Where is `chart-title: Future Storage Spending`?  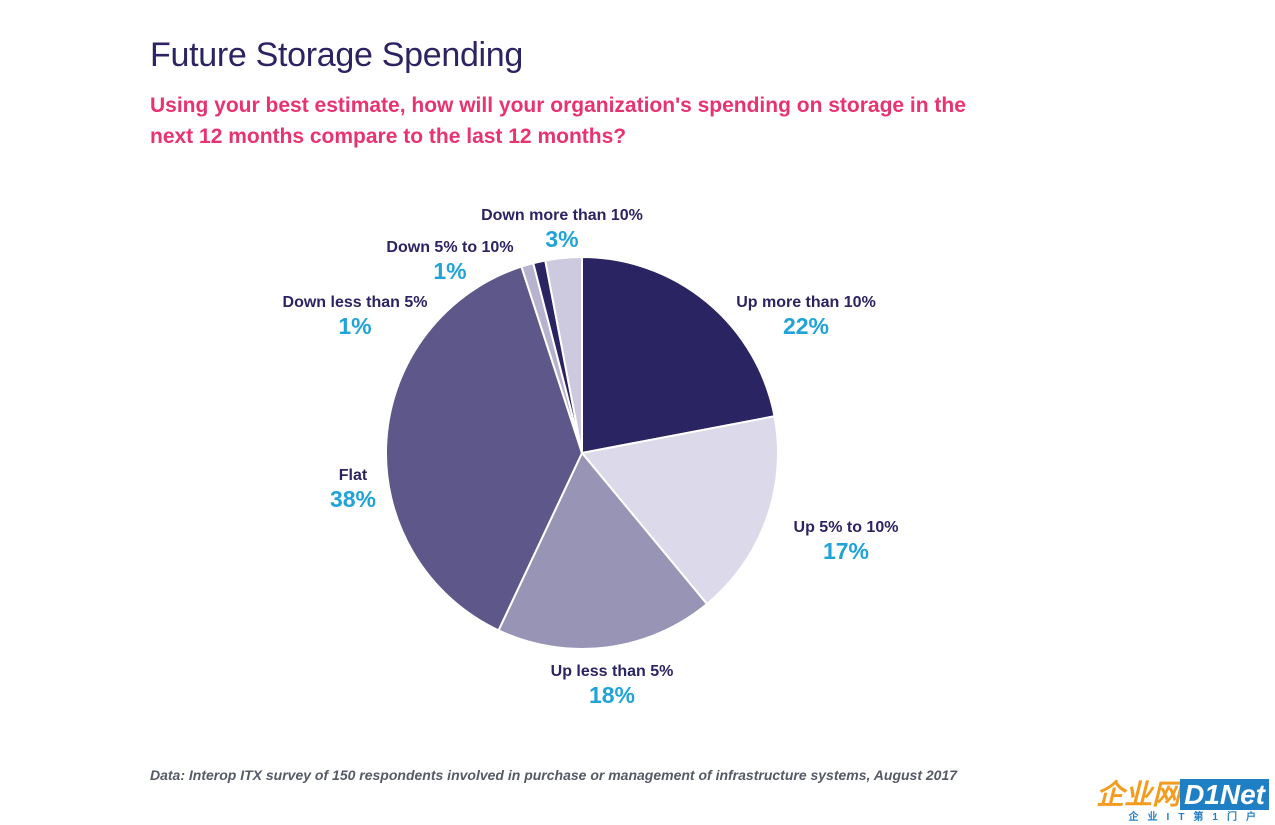 chart-title: Future Storage Spending is located at coordinates (337, 55).